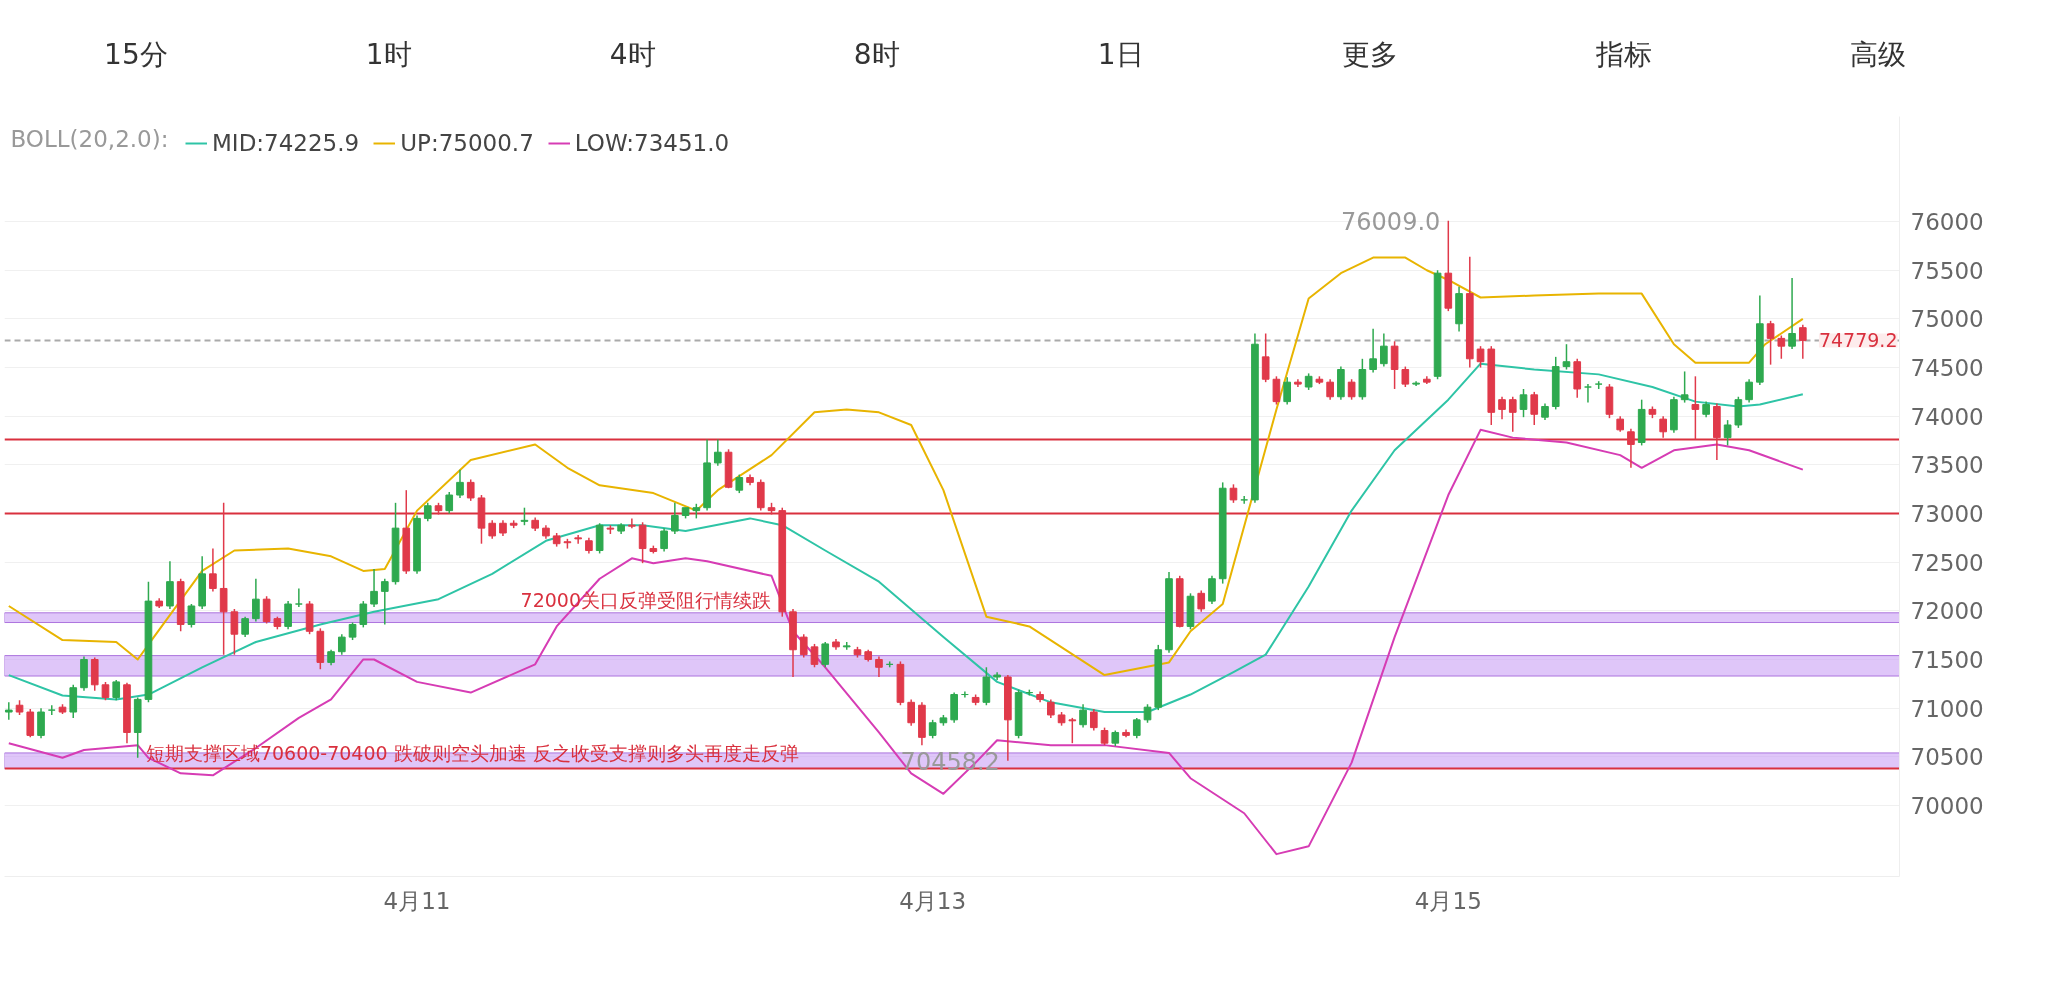 This screenshot has width=2048, height=1006. What do you see at coordinates (286, 143) in the screenshot?
I see `legend-label: MID:74225.9` at bounding box center [286, 143].